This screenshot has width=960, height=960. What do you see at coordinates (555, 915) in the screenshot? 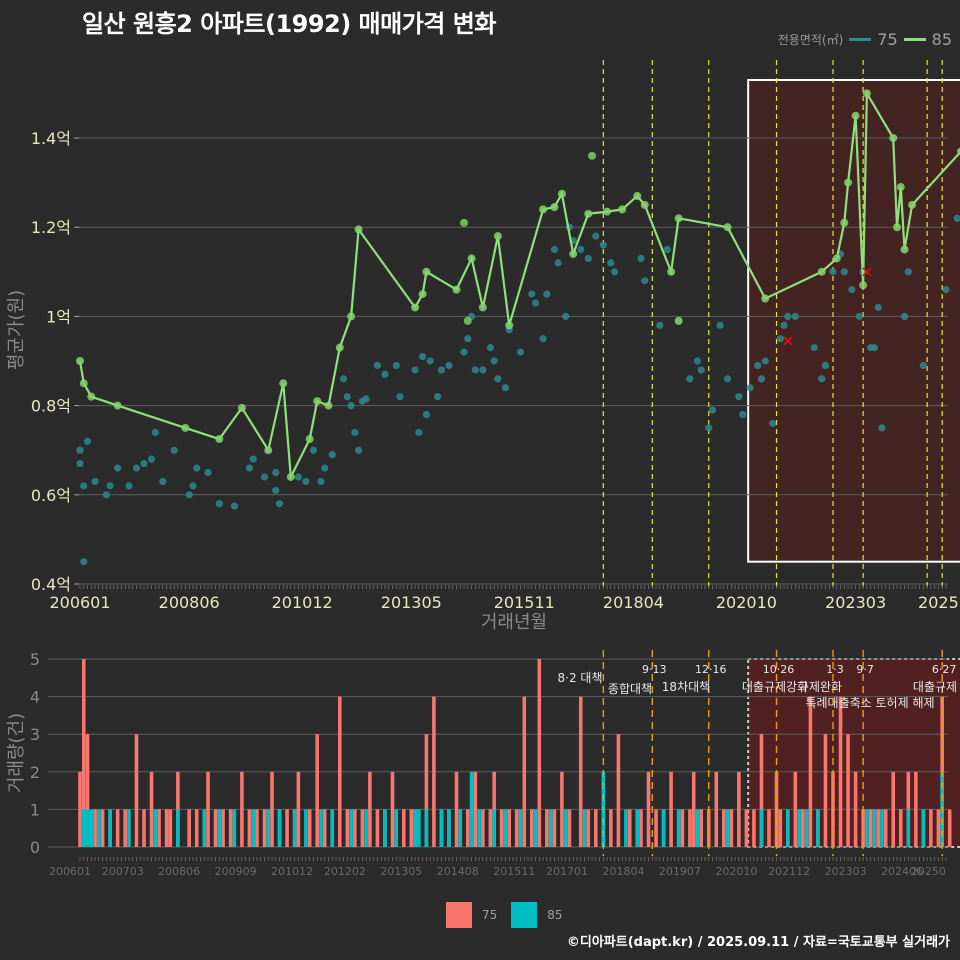
I see `legend-bottom-label-85: 85` at bounding box center [555, 915].